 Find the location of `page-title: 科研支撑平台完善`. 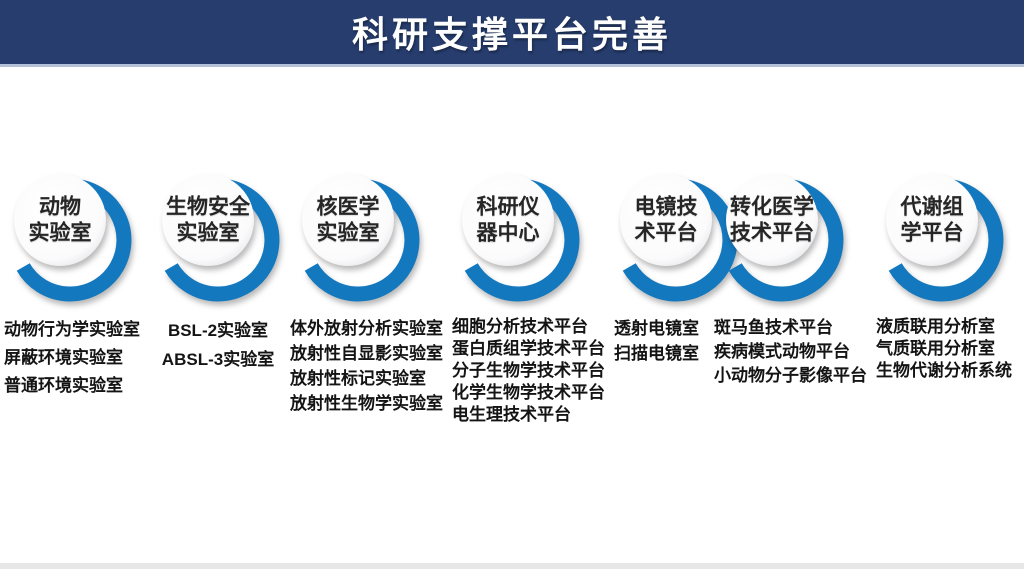

page-title: 科研支撑平台完善 is located at coordinates (511, 34).